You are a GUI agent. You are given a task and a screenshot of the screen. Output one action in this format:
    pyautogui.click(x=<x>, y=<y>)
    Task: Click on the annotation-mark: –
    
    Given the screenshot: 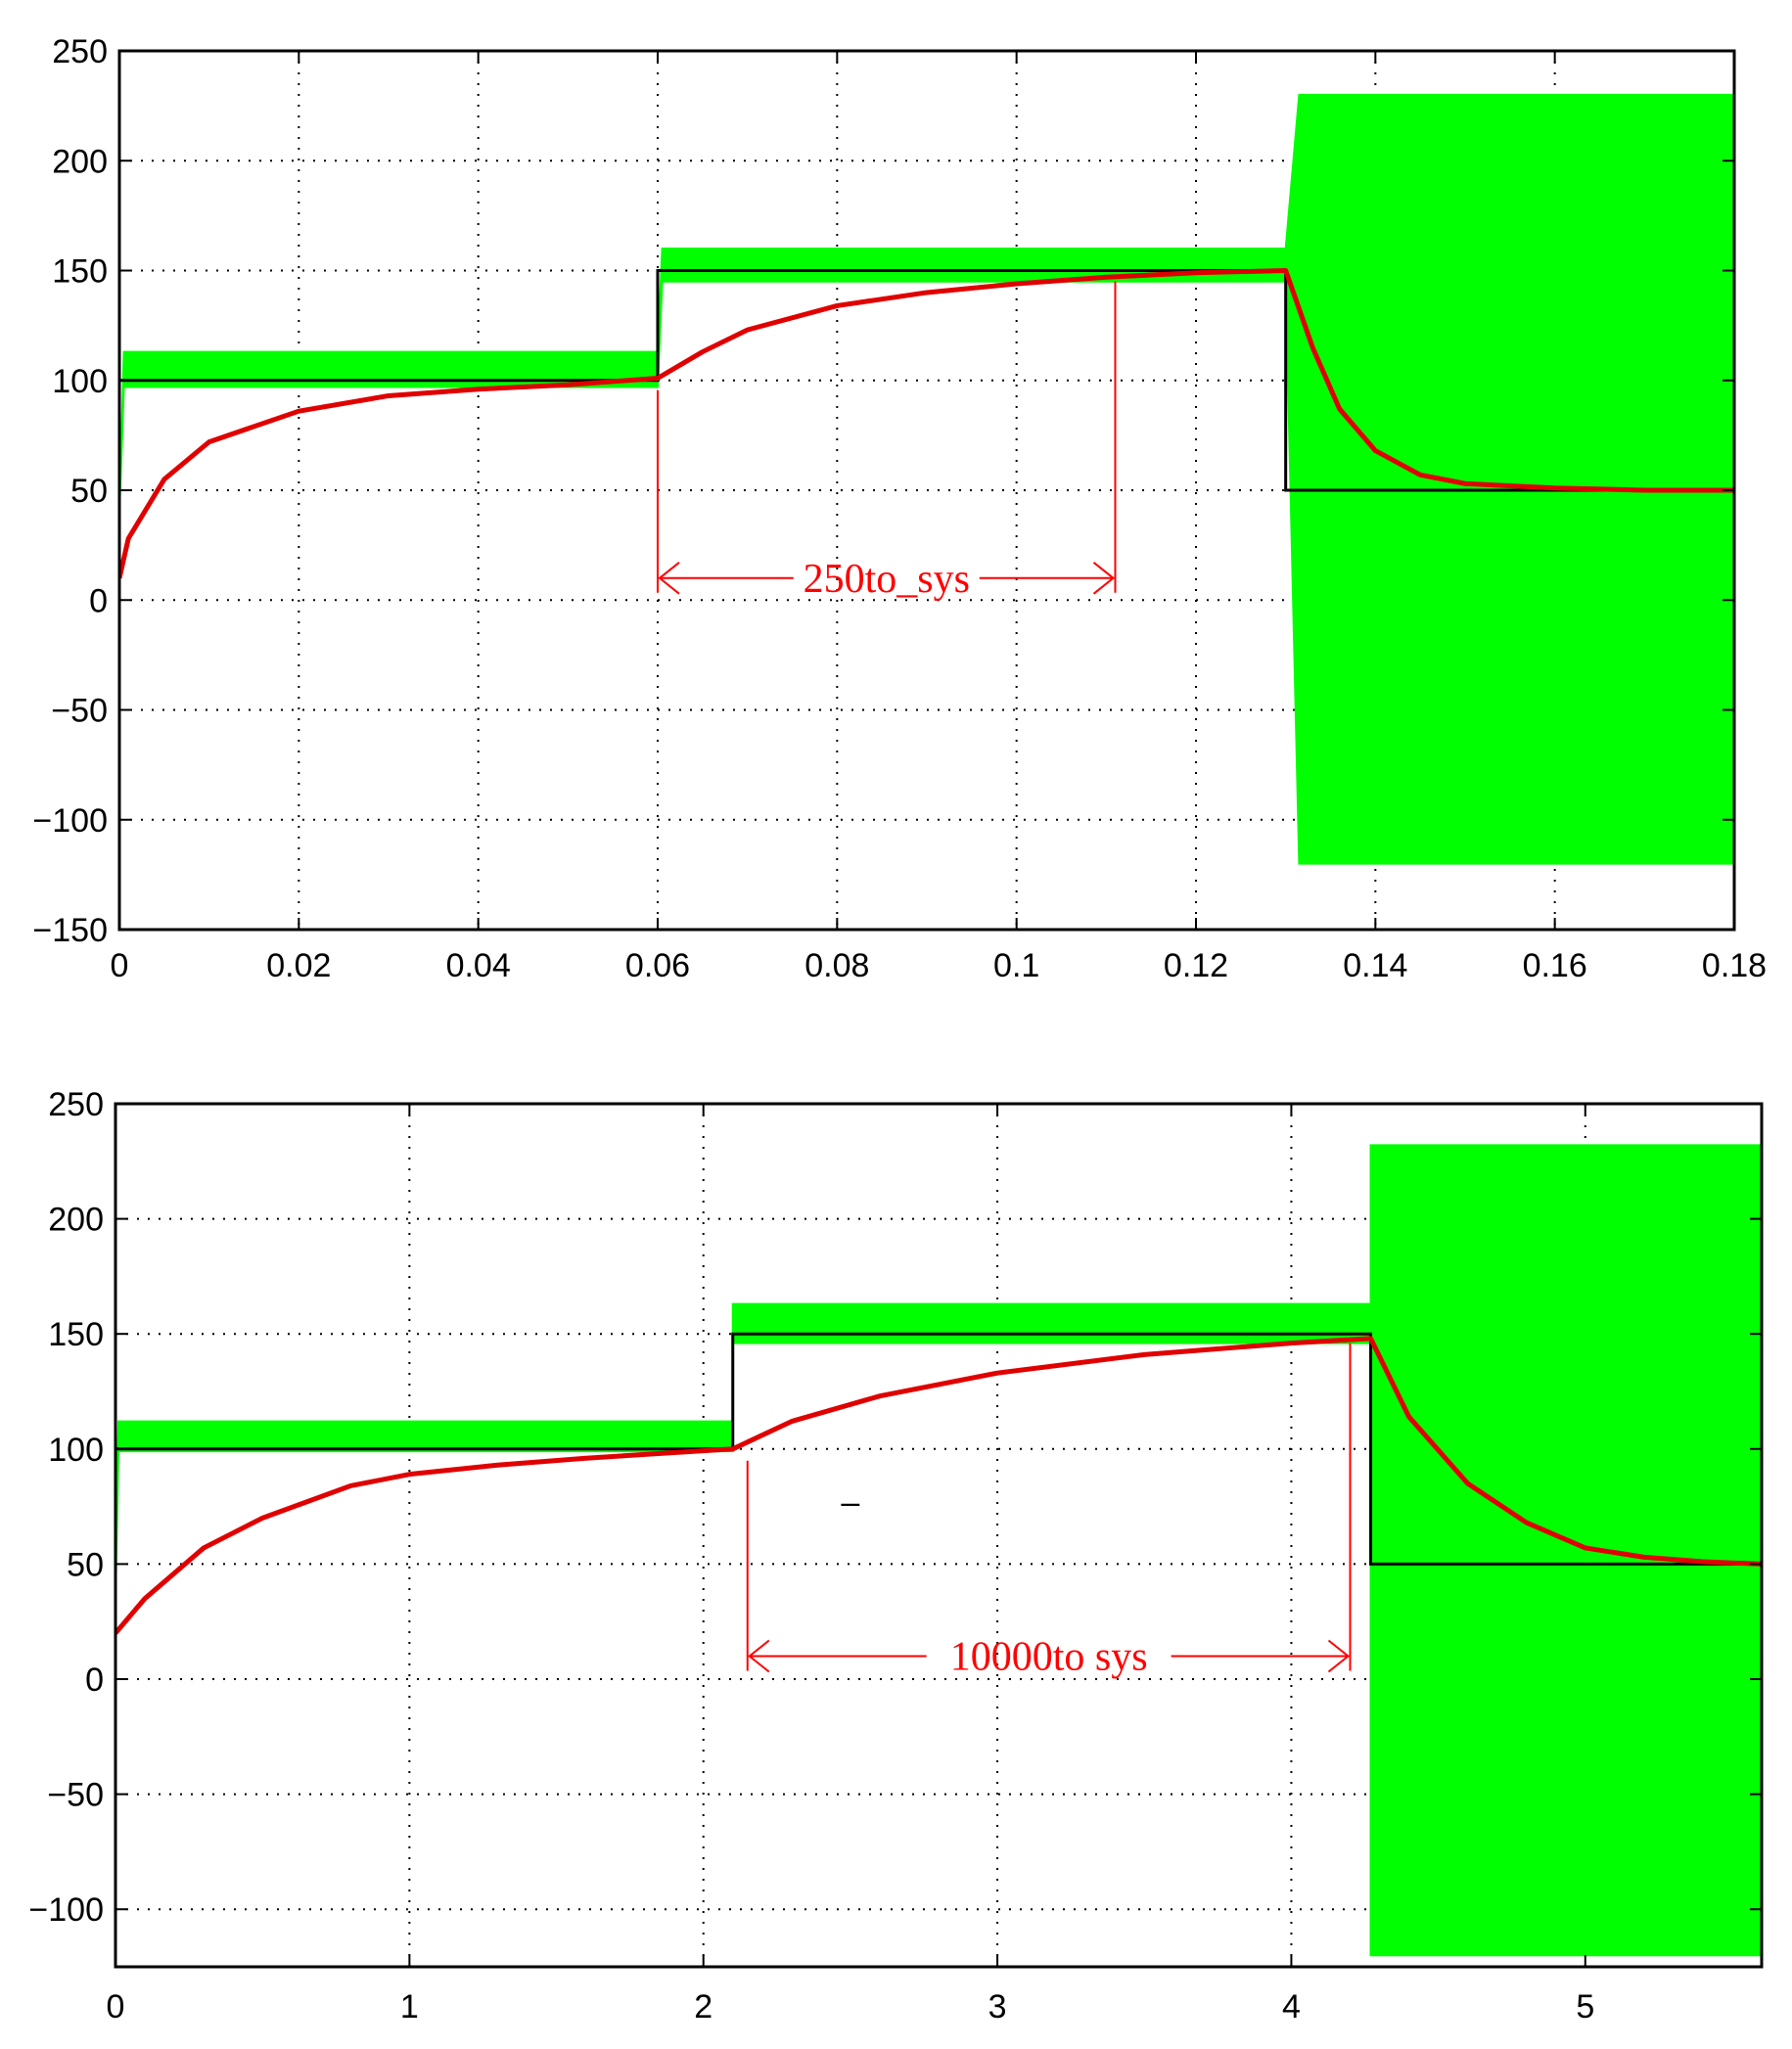 What is the action you would take?
    pyautogui.click(x=850, y=1503)
    